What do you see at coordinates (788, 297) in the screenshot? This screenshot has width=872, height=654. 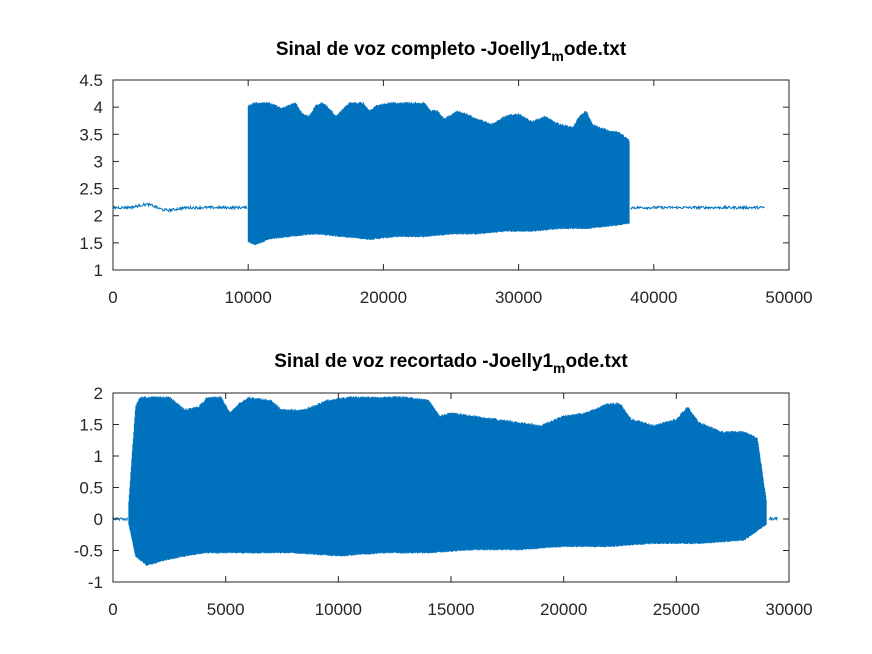 I see `x-tick-label: 50000` at bounding box center [788, 297].